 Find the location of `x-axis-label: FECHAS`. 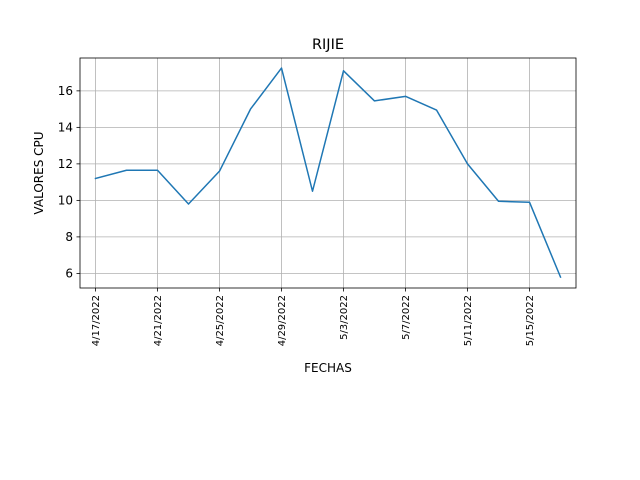

x-axis-label: FECHAS is located at coordinates (328, 368).